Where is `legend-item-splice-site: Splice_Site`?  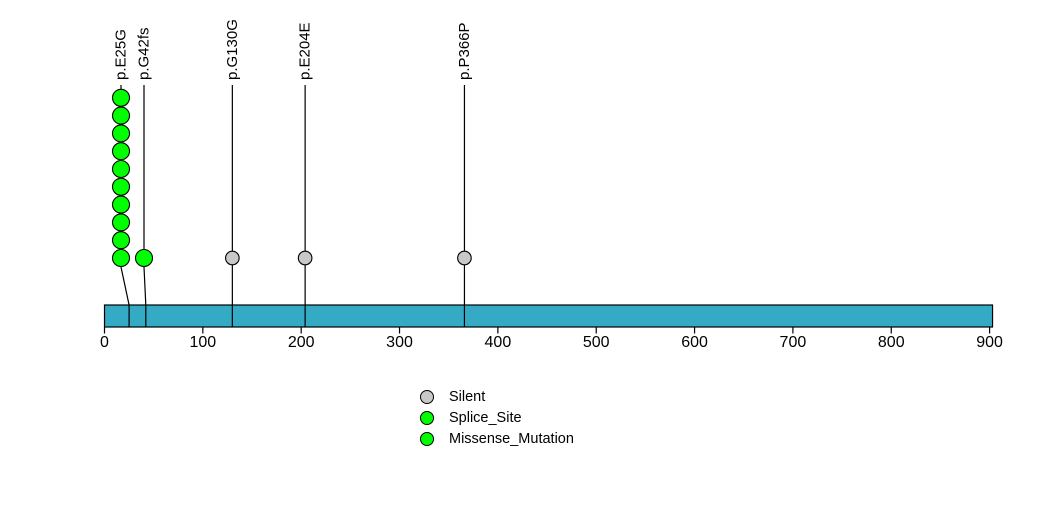
legend-item-splice-site: Splice_Site is located at coordinates (497, 417).